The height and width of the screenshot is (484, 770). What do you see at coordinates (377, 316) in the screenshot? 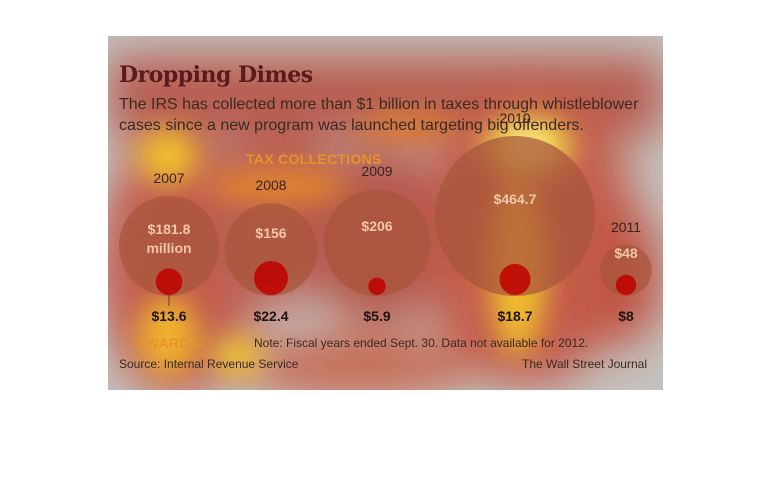
I see `award-value-2009: $5.9` at bounding box center [377, 316].